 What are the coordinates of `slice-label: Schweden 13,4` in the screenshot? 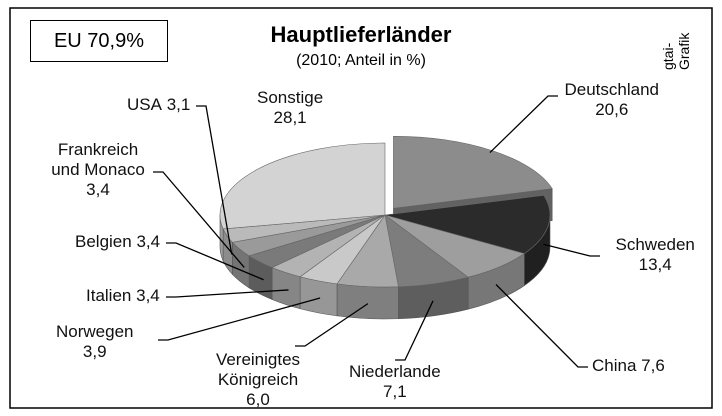 It's located at (655, 255).